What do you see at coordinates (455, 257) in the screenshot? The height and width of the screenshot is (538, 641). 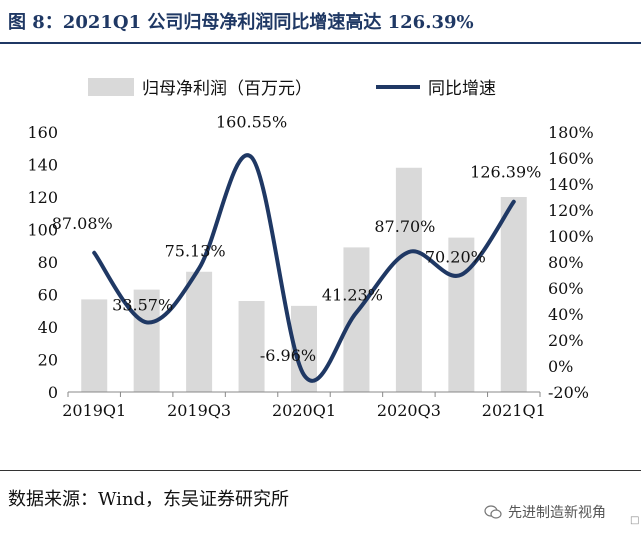 I see `line-label-2020Q4: 70.20%` at bounding box center [455, 257].